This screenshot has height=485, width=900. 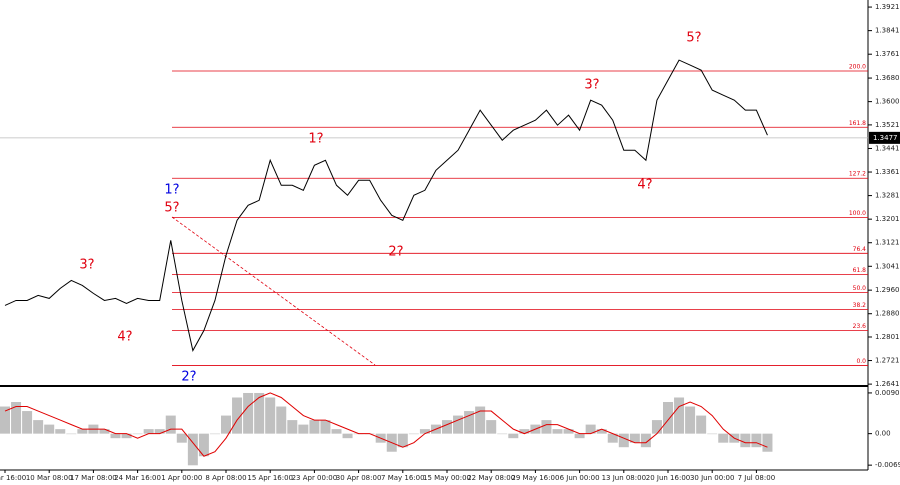 I want to click on y-tick-label: 1.3521, so click(x=887, y=125).